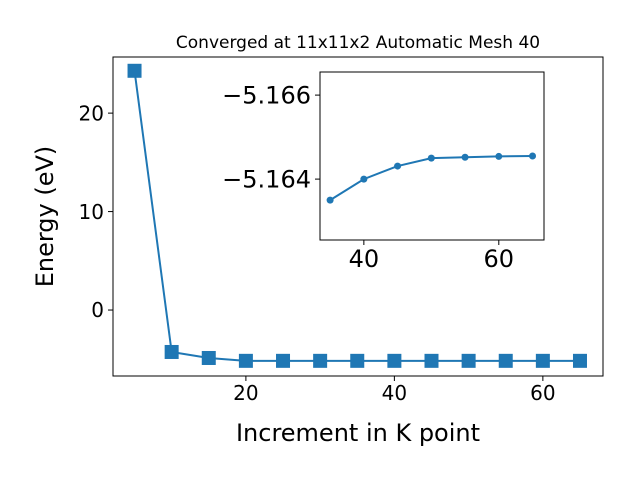  Describe the element at coordinates (358, 43) in the screenshot. I see `chart-title: Converged at 11x11x2 Automatic Mesh 40` at that location.